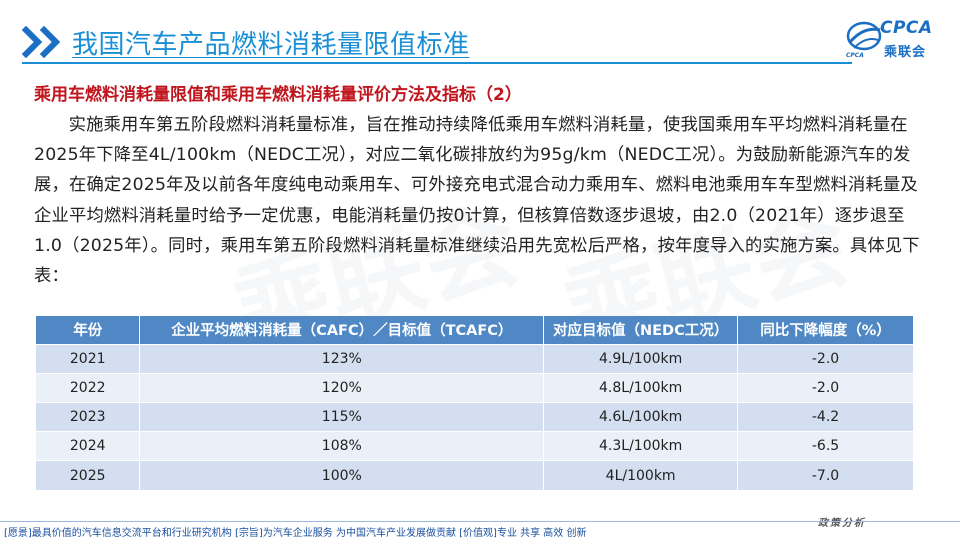 This screenshot has width=960, height=540. What do you see at coordinates (641, 446) in the screenshot?
I see `cell-target: 4.3L/100km` at bounding box center [641, 446].